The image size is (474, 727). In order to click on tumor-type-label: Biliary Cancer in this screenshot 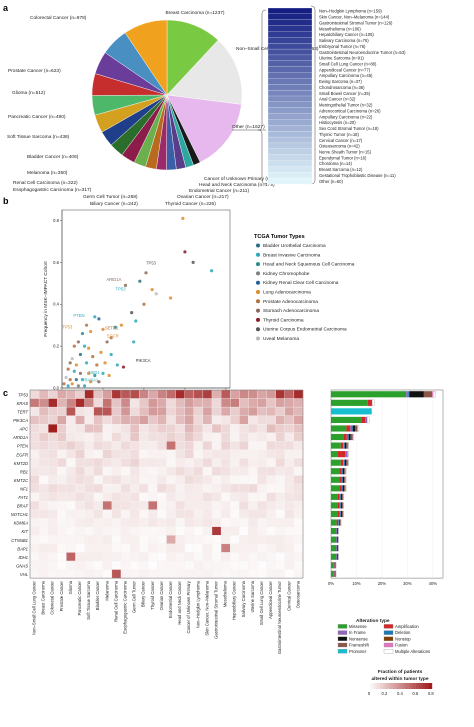, I will do `click(143, 594)`.